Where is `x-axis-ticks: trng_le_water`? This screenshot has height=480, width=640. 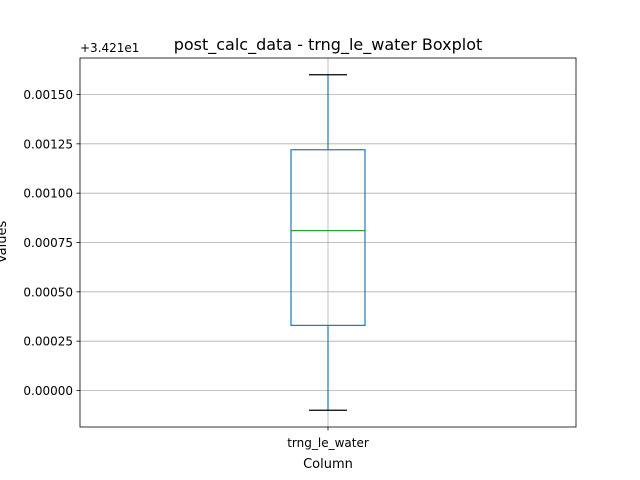
x-axis-ticks: trng_le_water is located at coordinates (328, 438).